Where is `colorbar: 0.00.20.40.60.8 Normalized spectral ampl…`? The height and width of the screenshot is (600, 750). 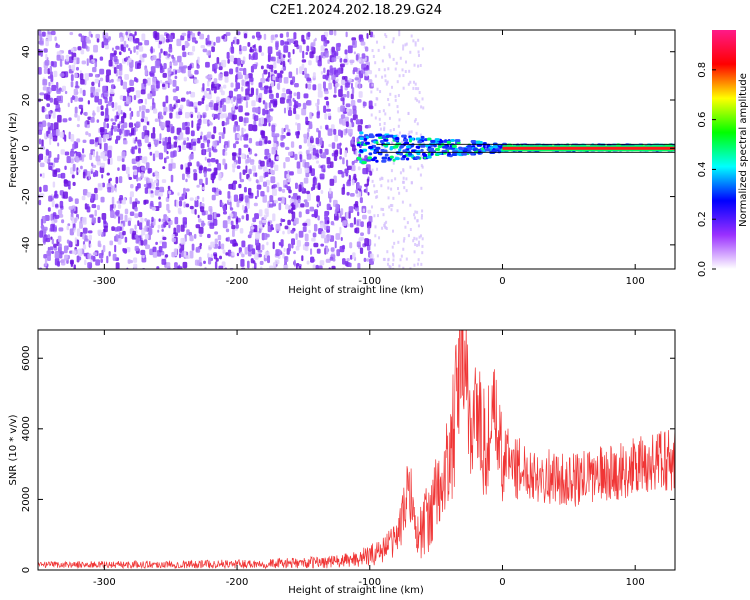 colorbar: 0.00.20.40.60.8 Normalized spectral ampl… is located at coordinates (723, 153).